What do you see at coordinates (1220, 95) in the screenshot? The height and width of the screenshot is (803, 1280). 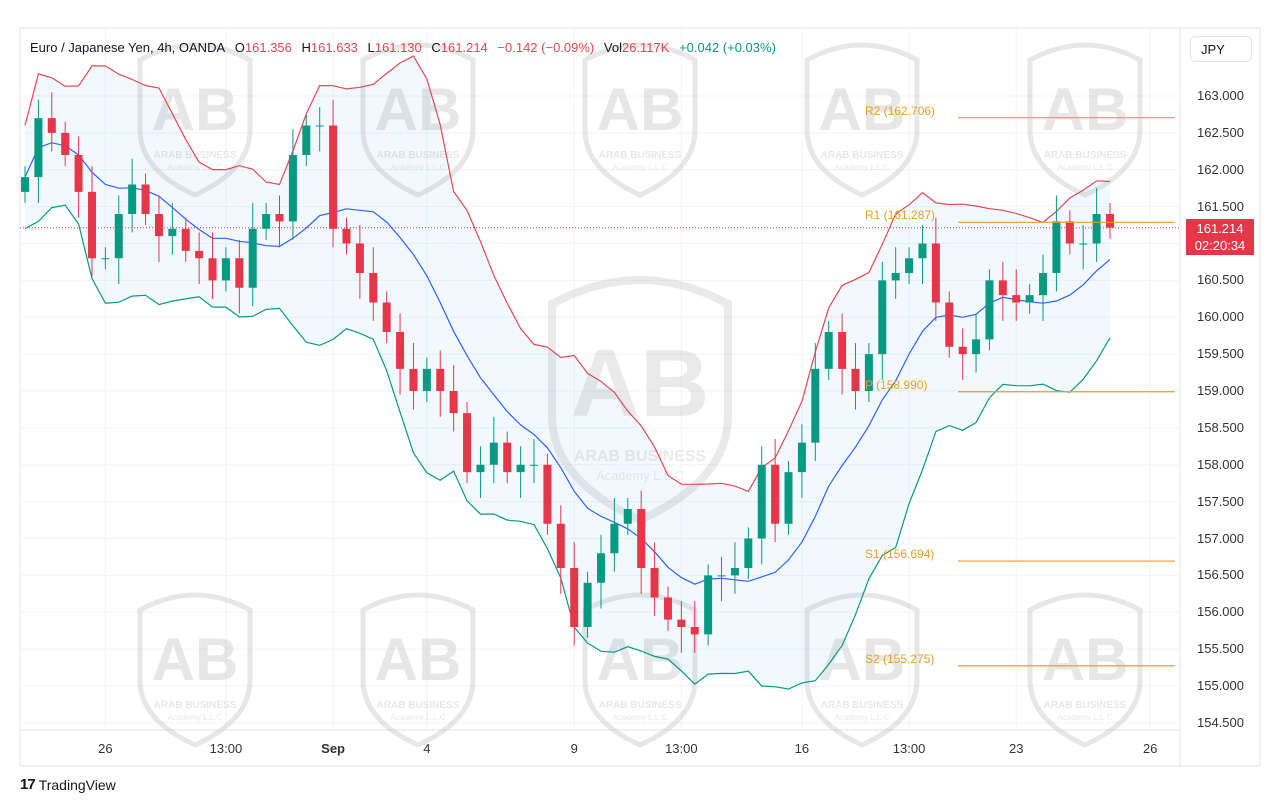 I see `price-axis-label: 163.000` at bounding box center [1220, 95].